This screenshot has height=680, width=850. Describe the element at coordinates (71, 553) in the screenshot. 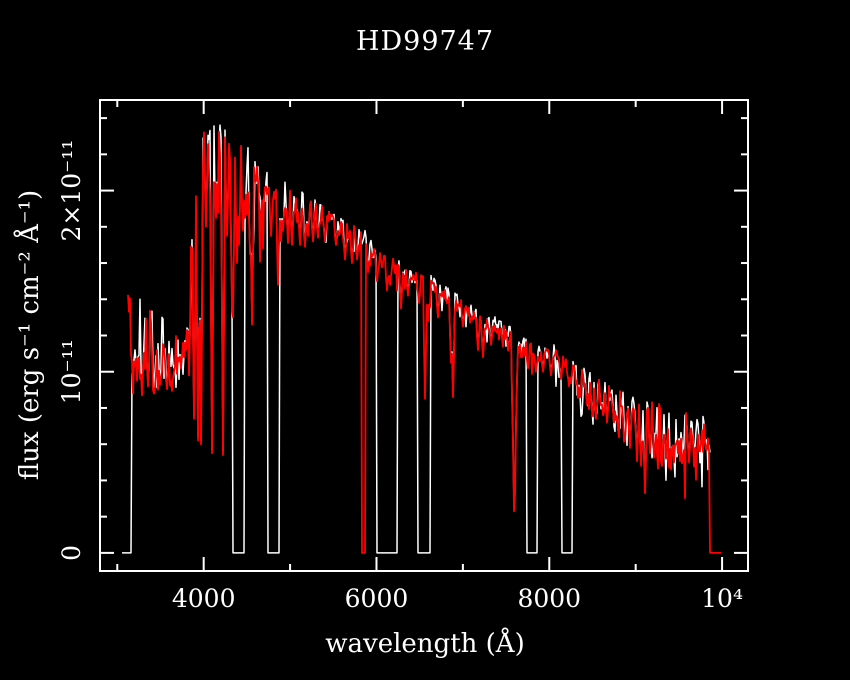

I see `y-tick-label: 0` at that location.